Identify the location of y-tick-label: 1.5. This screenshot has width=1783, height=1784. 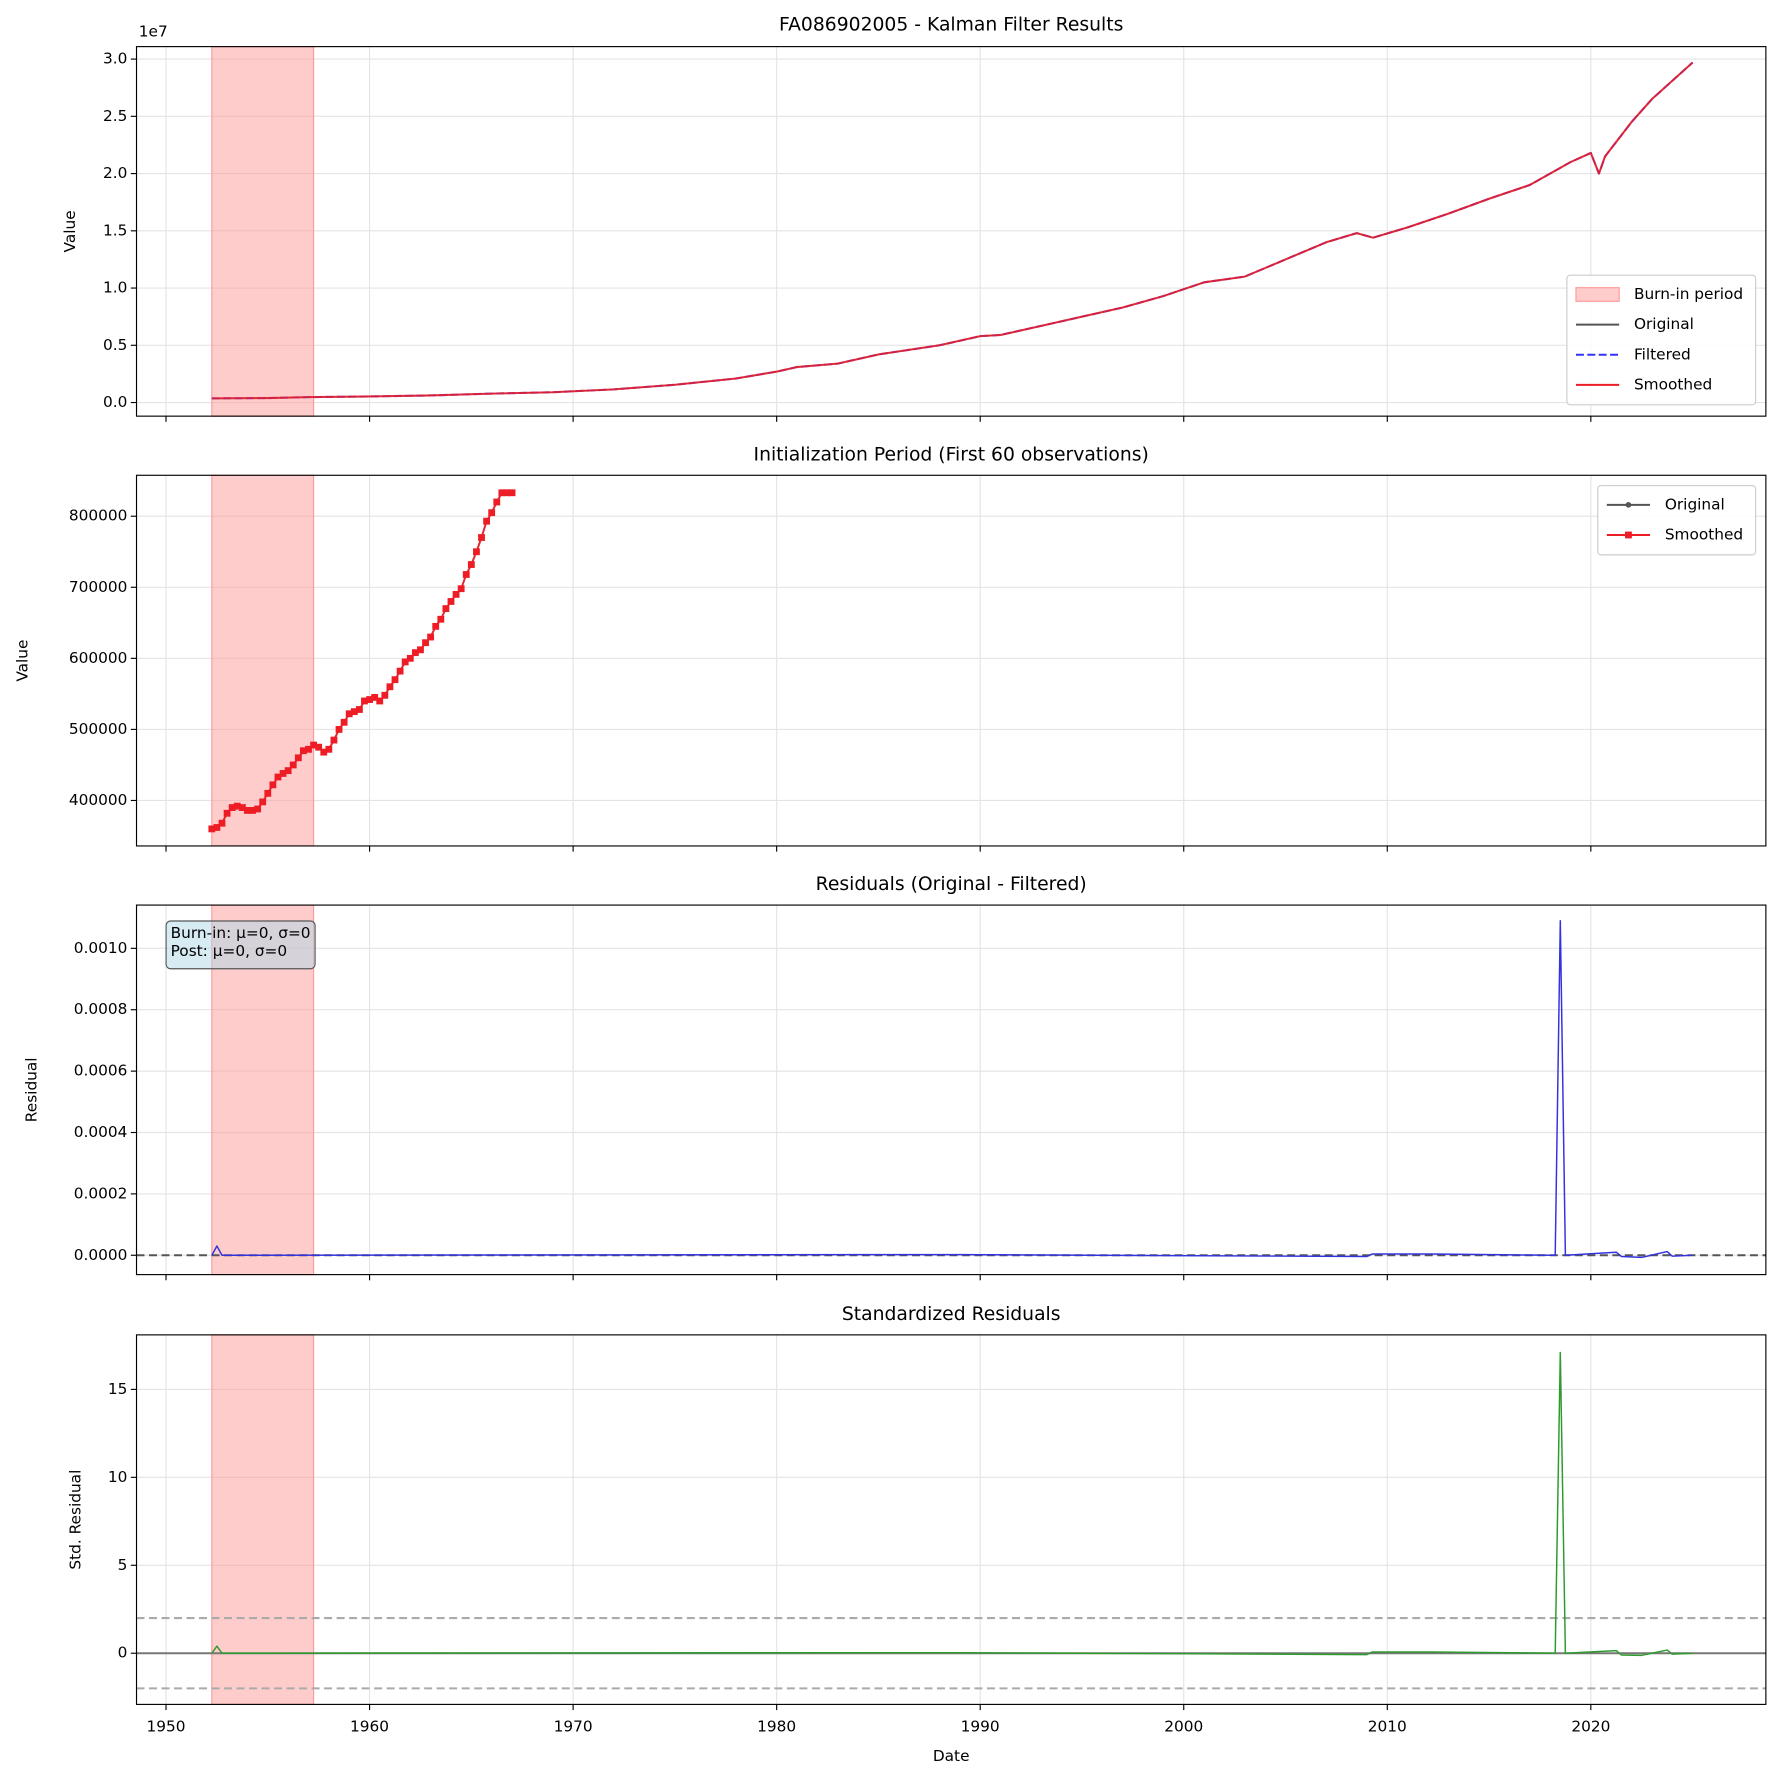
(115, 230).